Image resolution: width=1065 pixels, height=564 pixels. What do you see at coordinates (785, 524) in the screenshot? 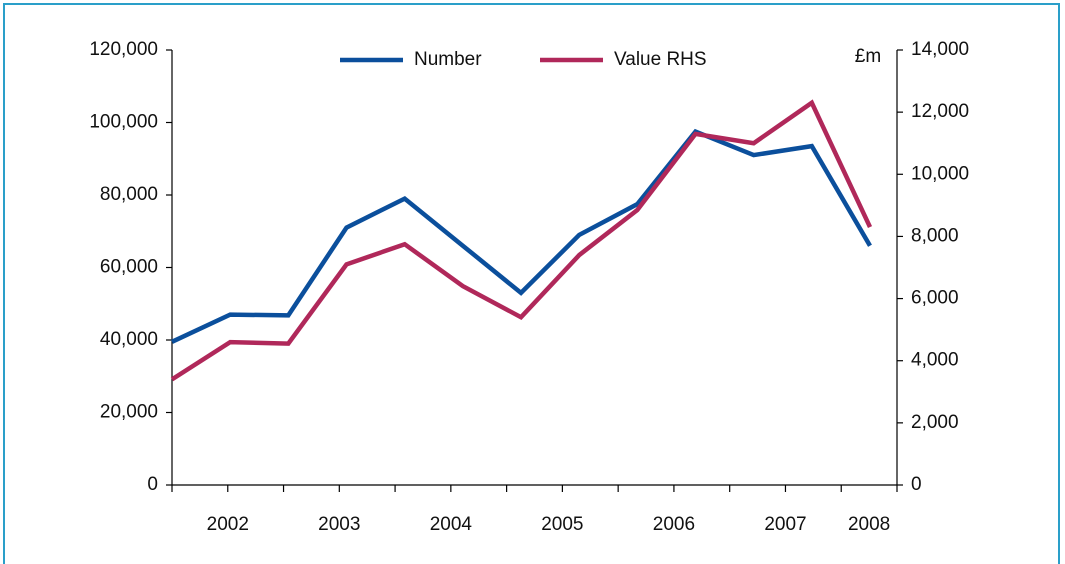
I see `x-tick-label: 2007` at bounding box center [785, 524].